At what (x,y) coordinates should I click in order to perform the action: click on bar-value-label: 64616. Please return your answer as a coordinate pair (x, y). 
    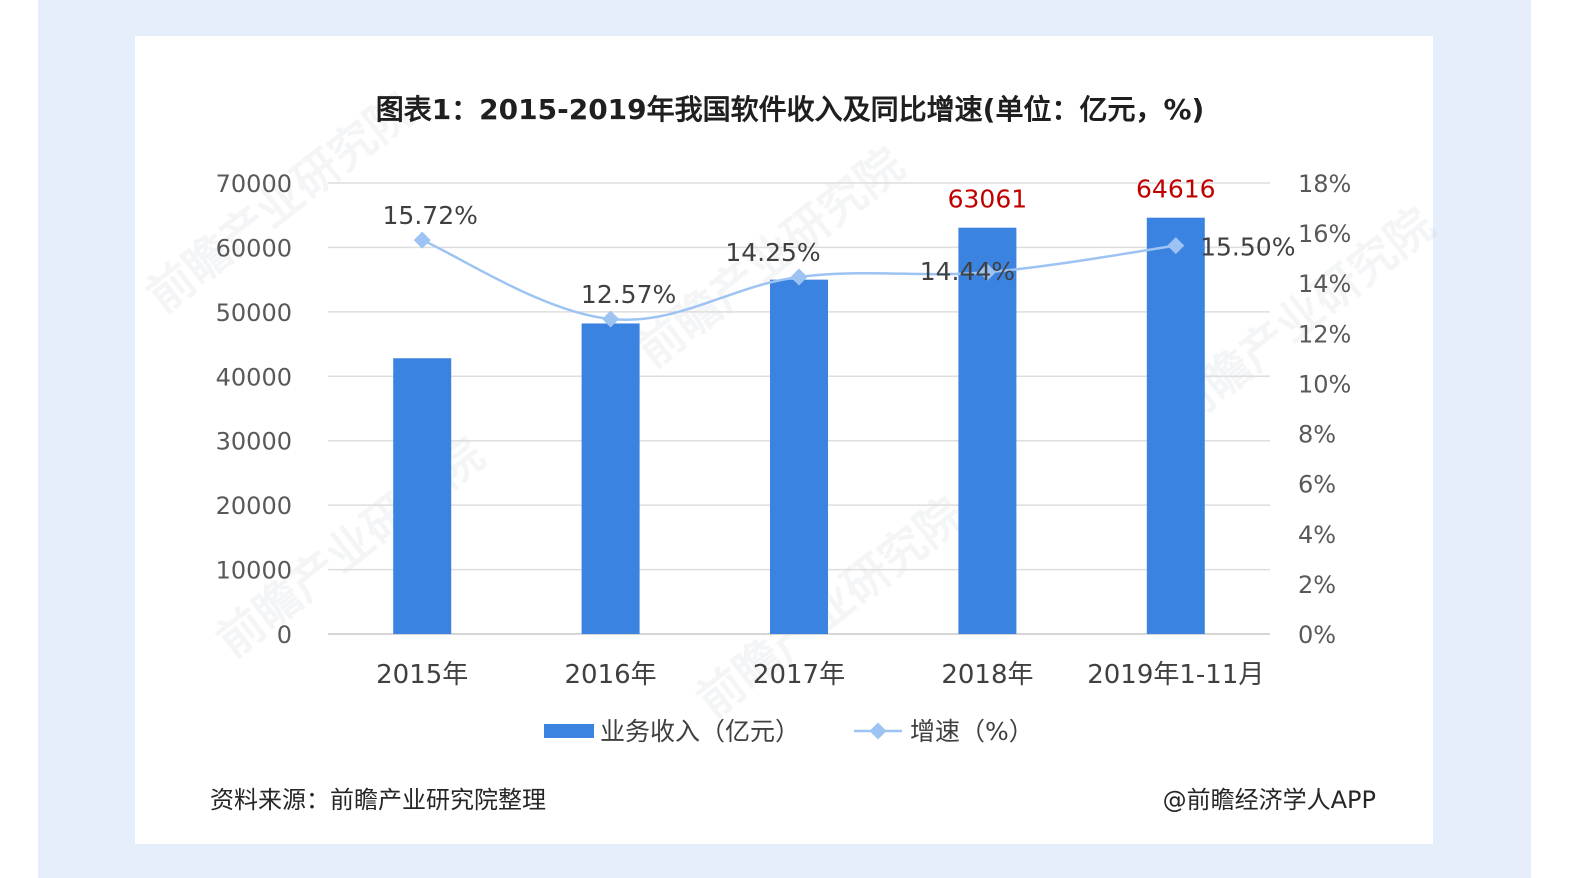
    Looking at the image, I should click on (1176, 189).